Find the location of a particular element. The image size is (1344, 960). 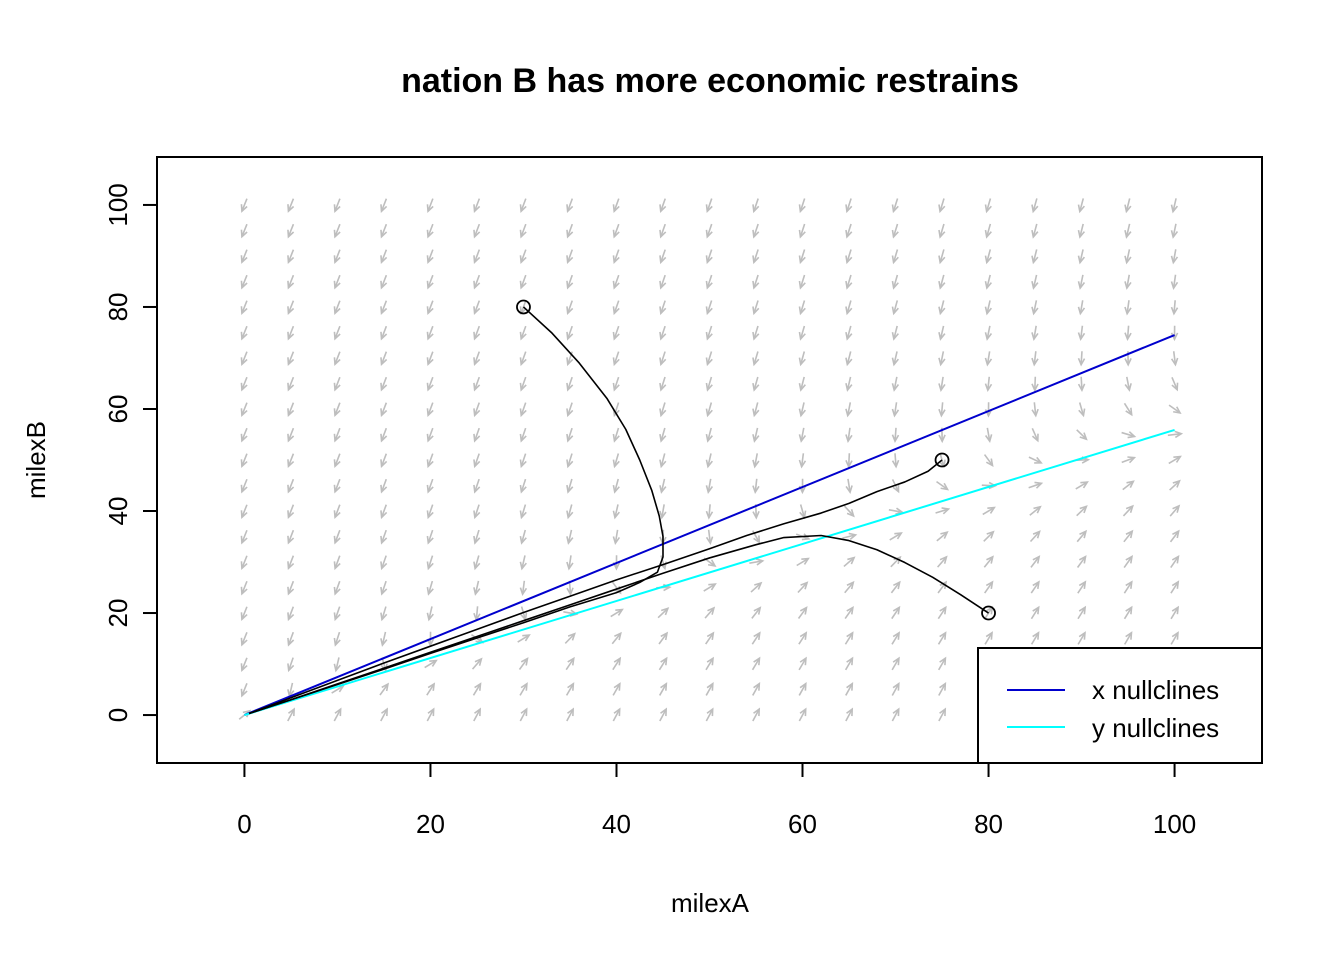

chart-title: nation B has more economic restrains is located at coordinates (710, 81).